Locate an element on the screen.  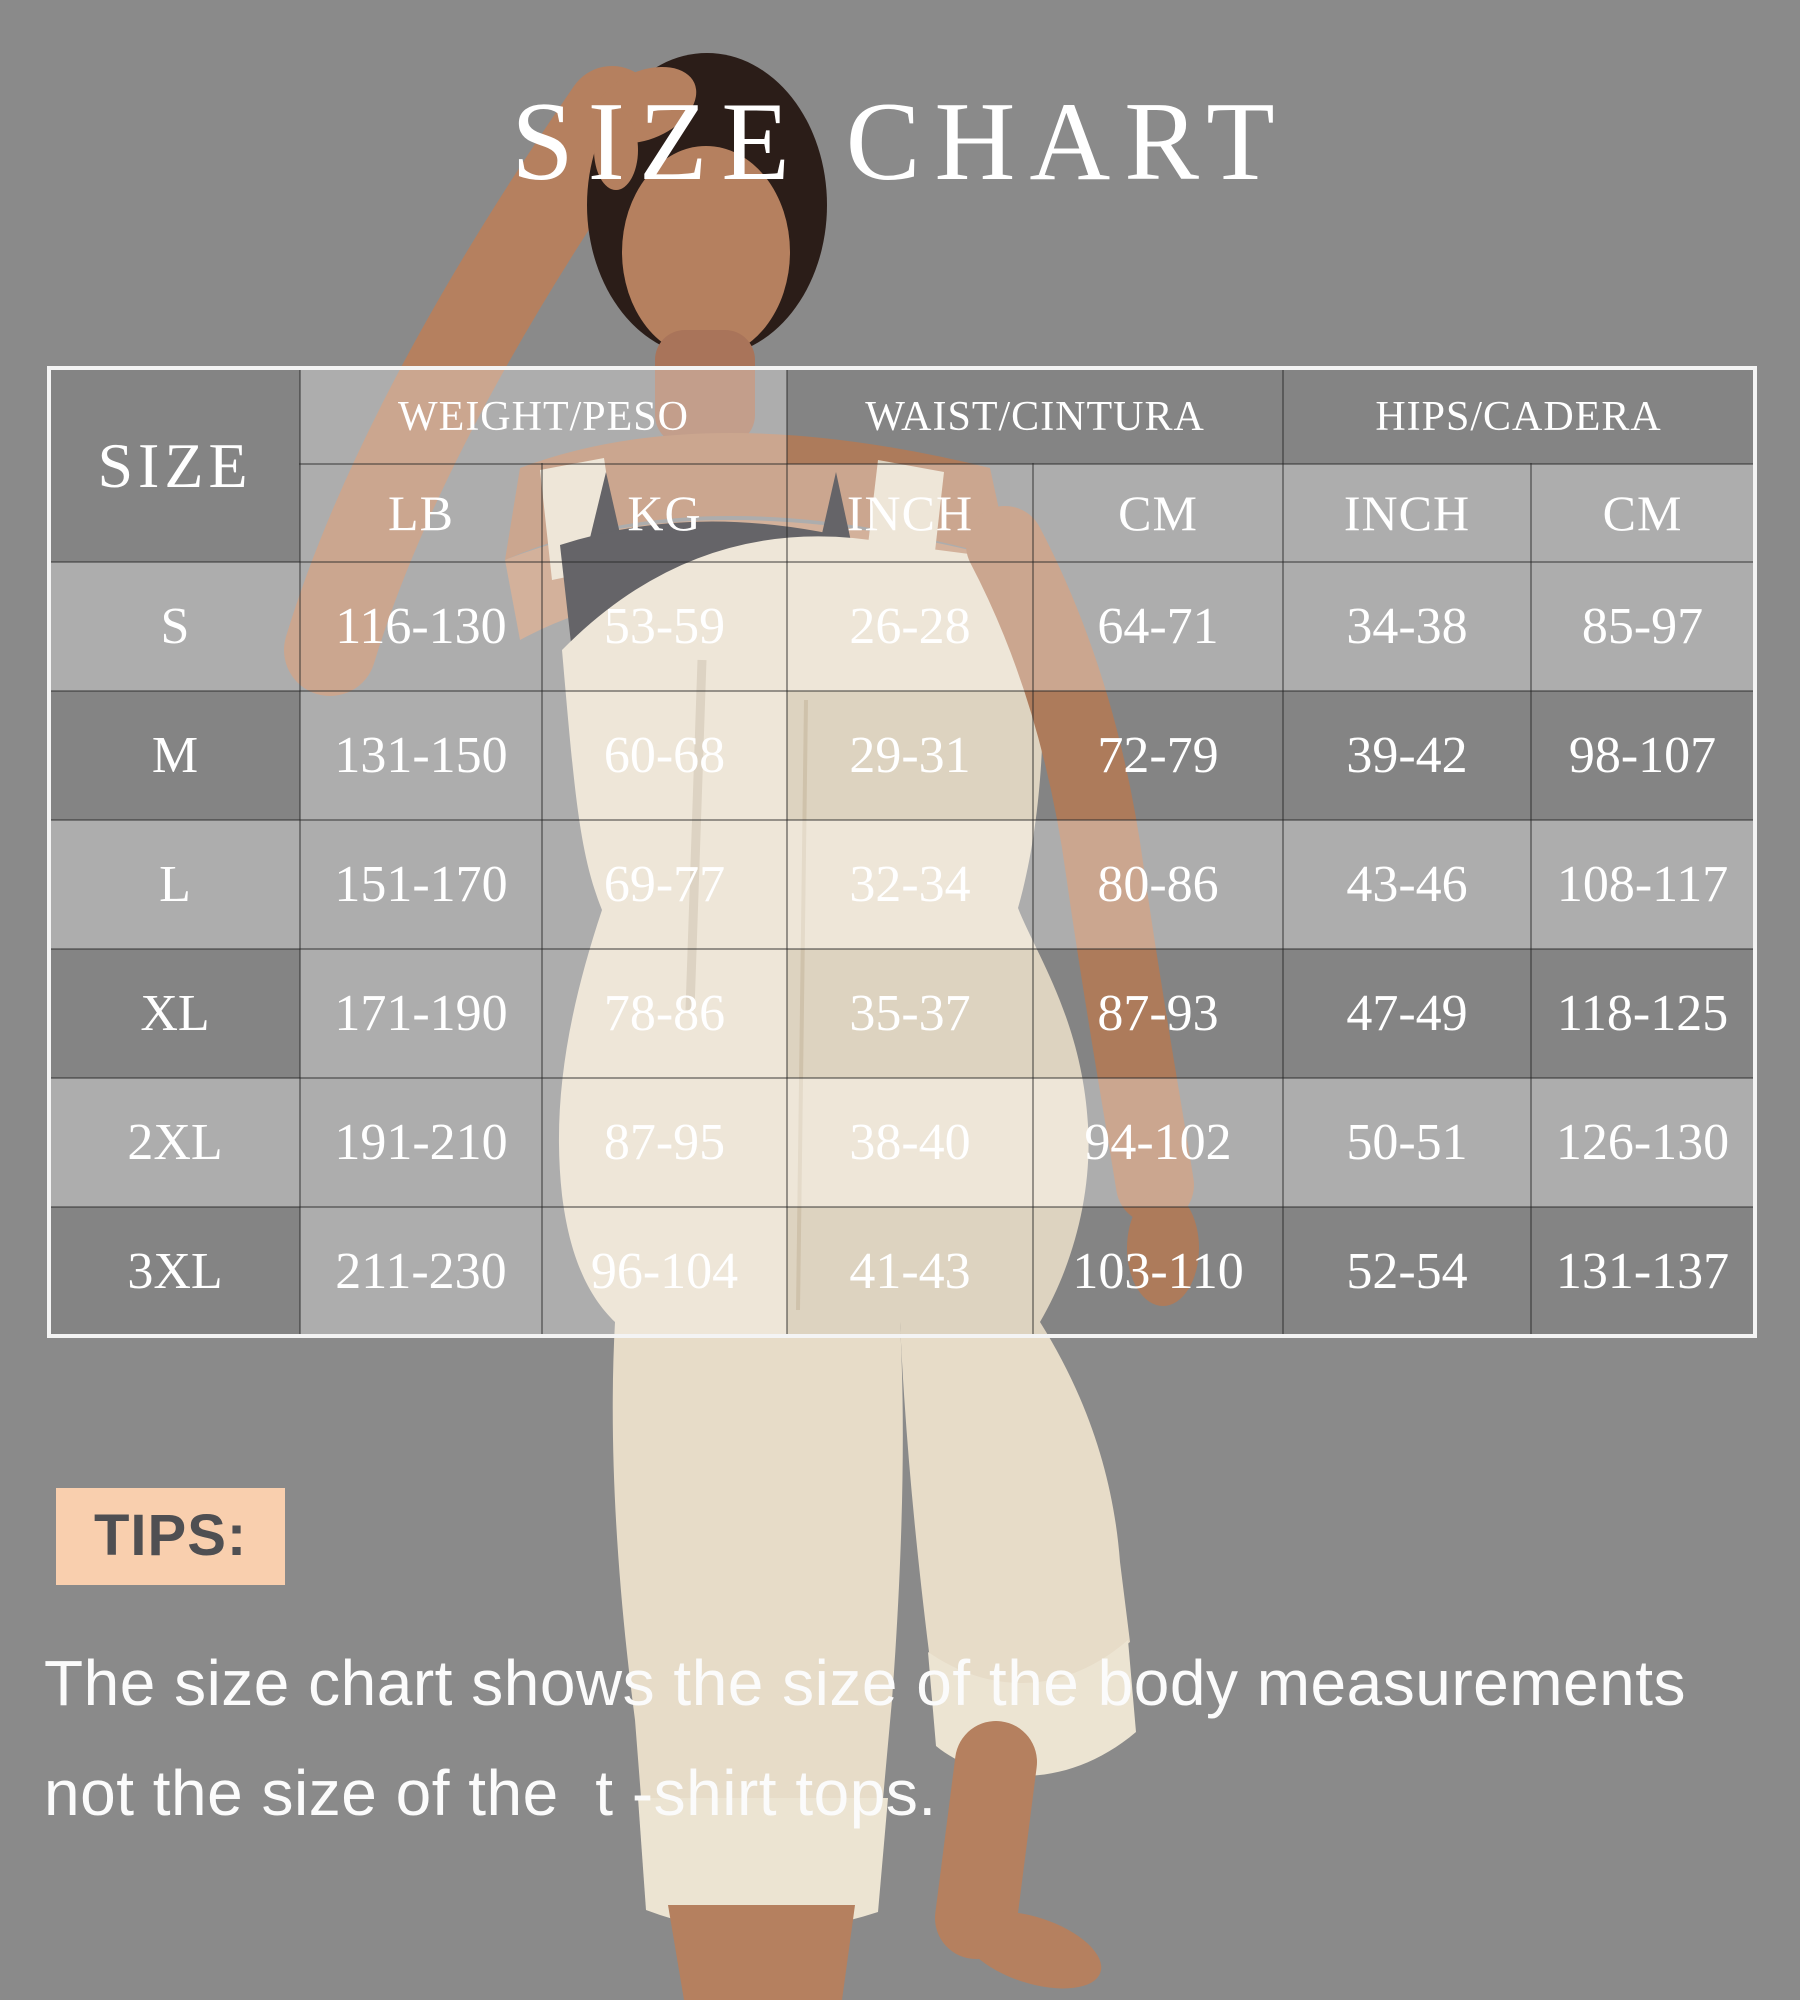
size-cell: XL is located at coordinates (174, 1013).